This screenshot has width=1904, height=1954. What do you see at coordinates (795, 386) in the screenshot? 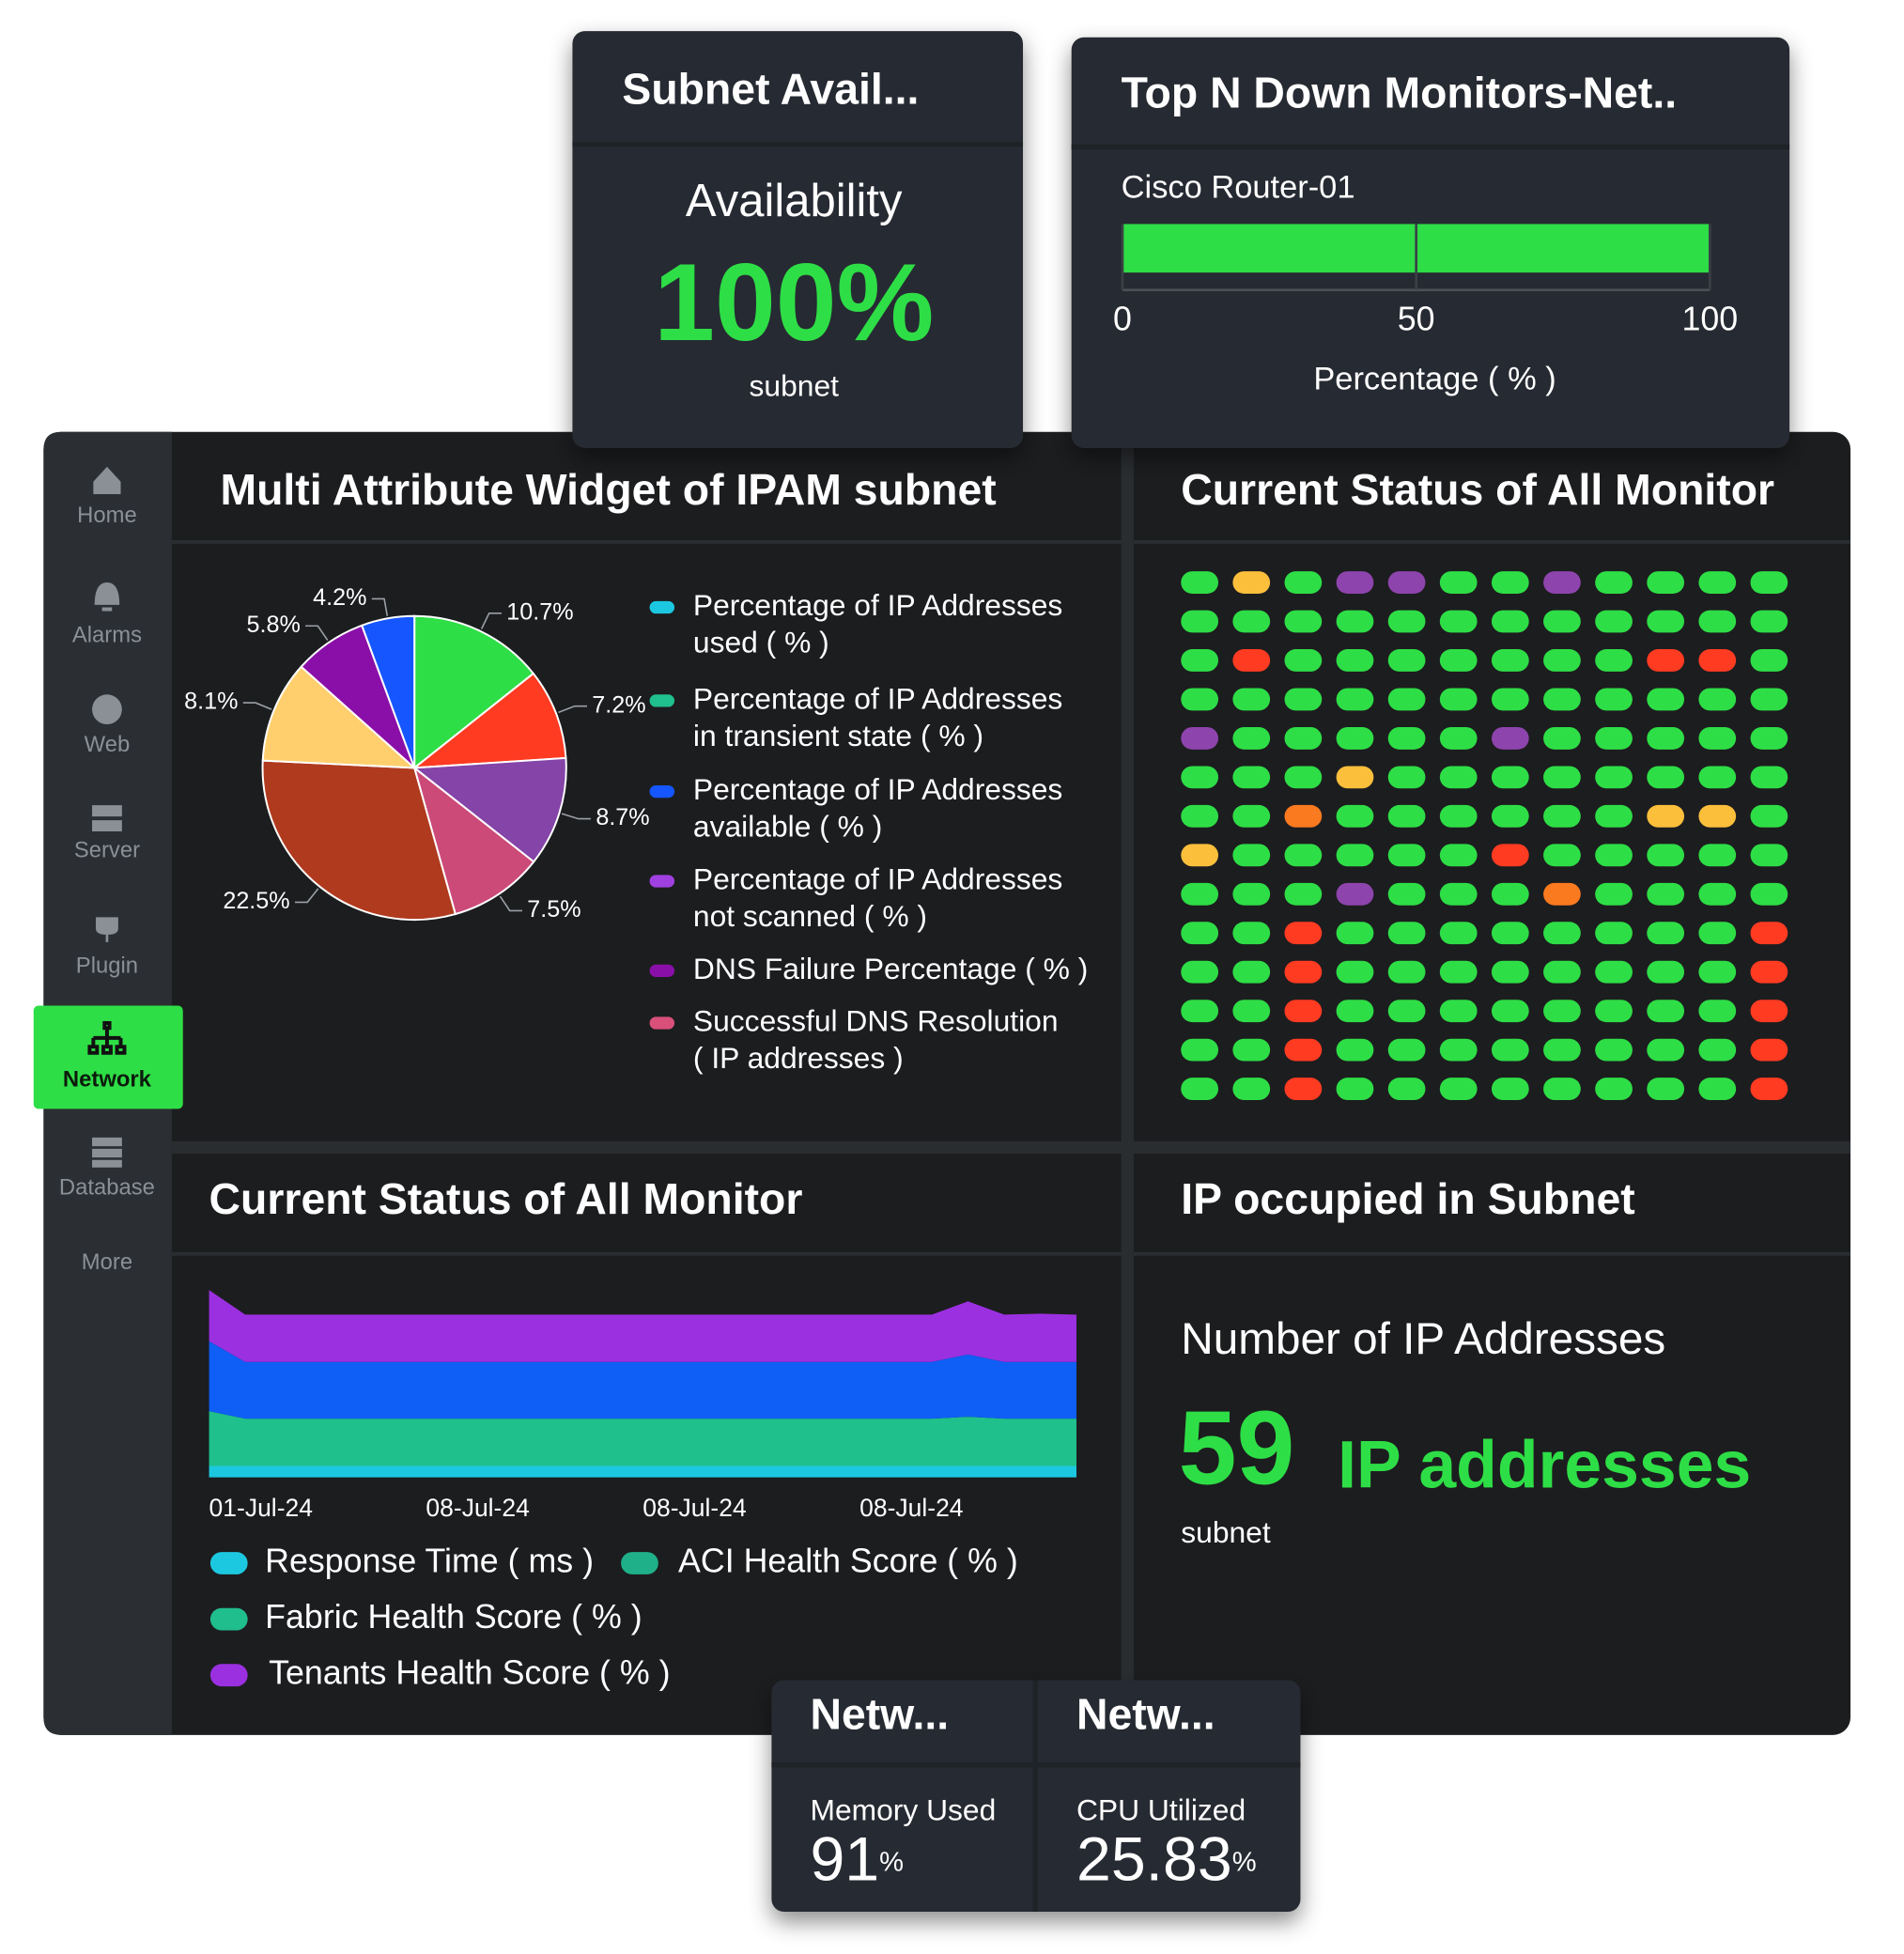
I see `card-caption: subnet` at bounding box center [795, 386].